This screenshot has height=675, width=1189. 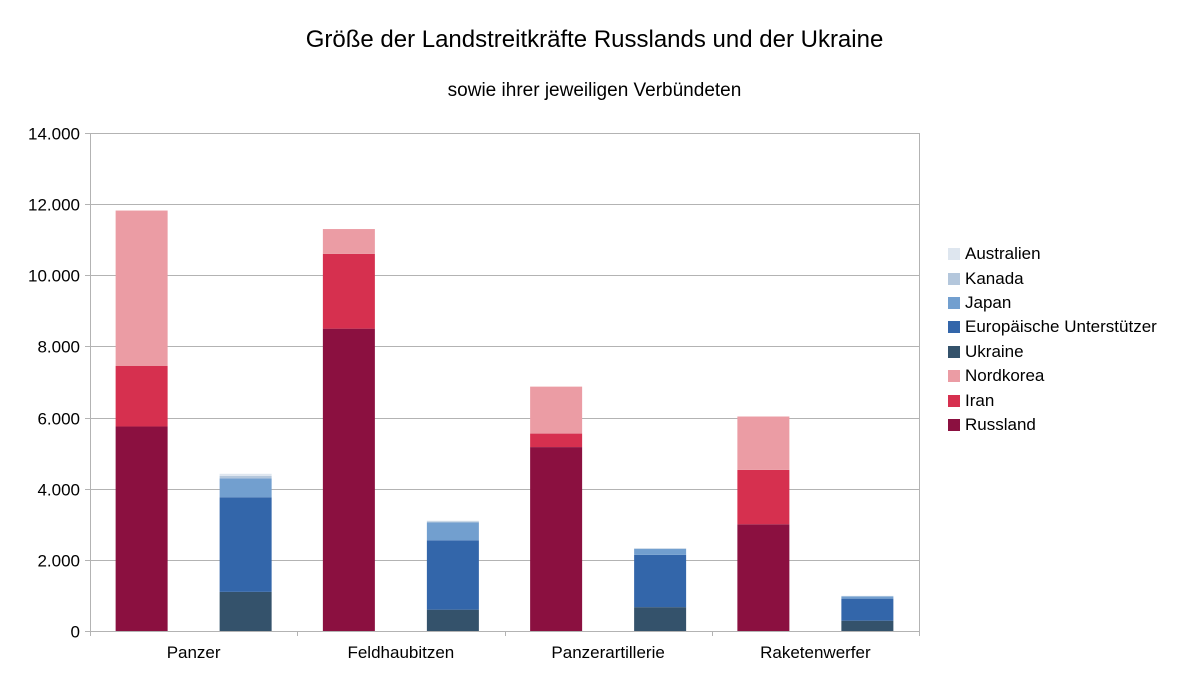 What do you see at coordinates (58, 419) in the screenshot?
I see `y-tick-label: 6.000` at bounding box center [58, 419].